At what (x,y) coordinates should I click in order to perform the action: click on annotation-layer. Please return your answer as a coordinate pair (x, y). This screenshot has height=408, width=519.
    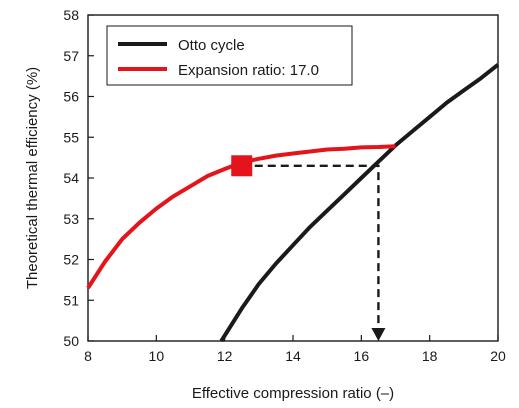
    Looking at the image, I should click on (308, 248).